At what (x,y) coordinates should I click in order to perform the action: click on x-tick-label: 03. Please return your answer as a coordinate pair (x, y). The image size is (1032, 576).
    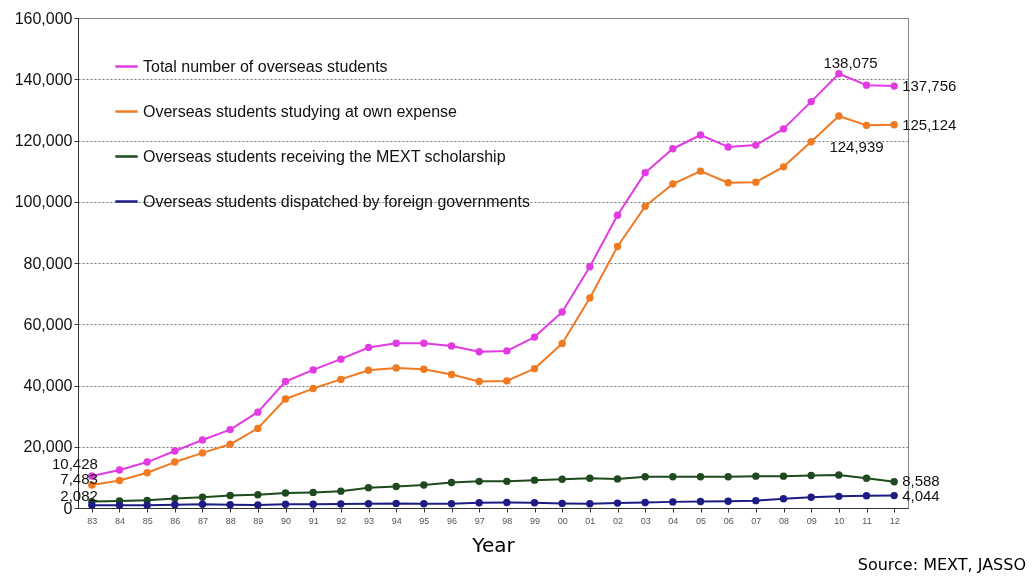
    Looking at the image, I should click on (645, 520).